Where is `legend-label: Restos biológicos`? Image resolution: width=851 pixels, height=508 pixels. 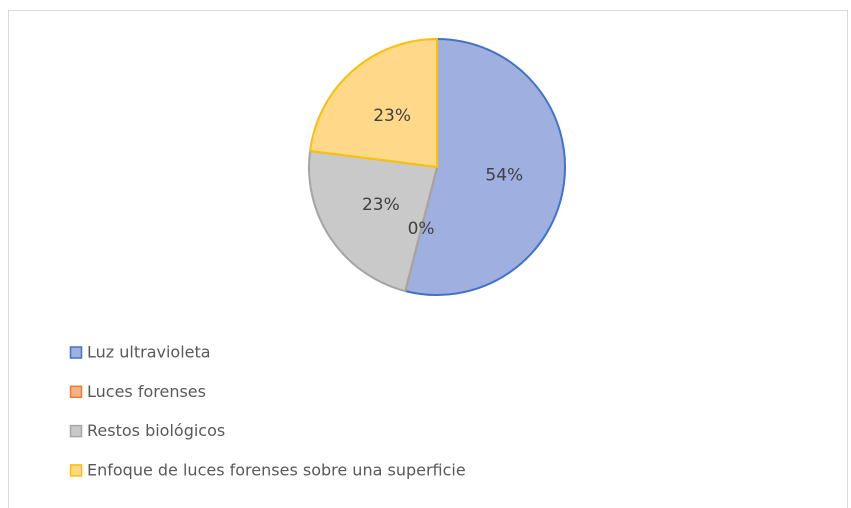
legend-label: Restos biológicos is located at coordinates (156, 430).